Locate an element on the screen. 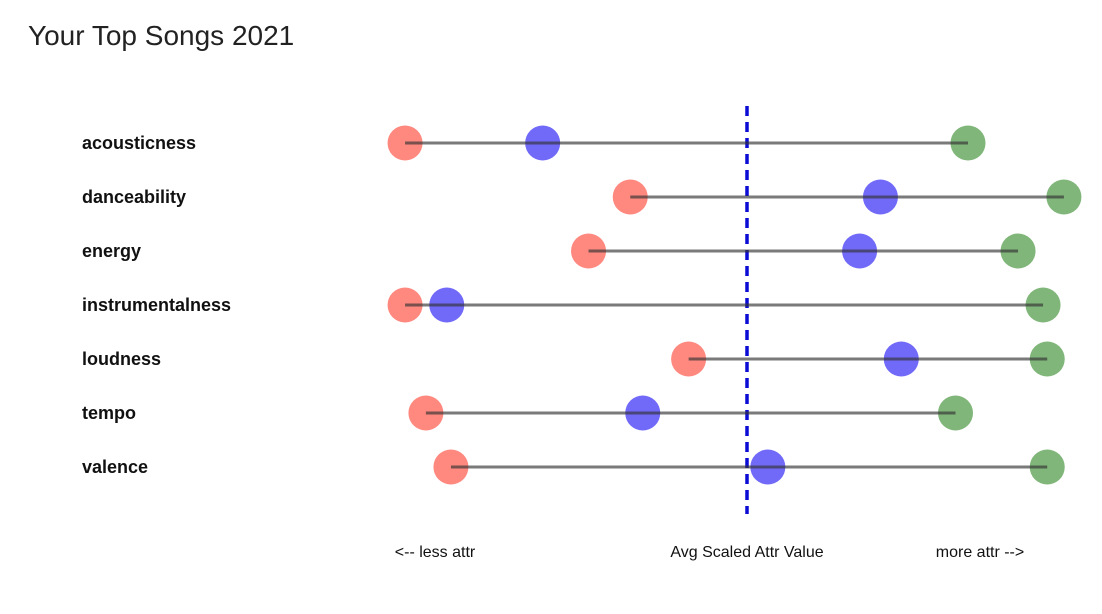 The width and height of the screenshot is (1102, 614). dumbbell-row-tempo is located at coordinates (690, 413).